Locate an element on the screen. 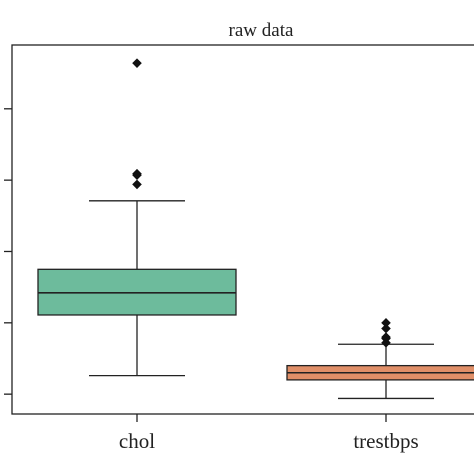 This screenshot has height=474, width=474. x-tick-label-chol: chol is located at coordinates (137, 441).